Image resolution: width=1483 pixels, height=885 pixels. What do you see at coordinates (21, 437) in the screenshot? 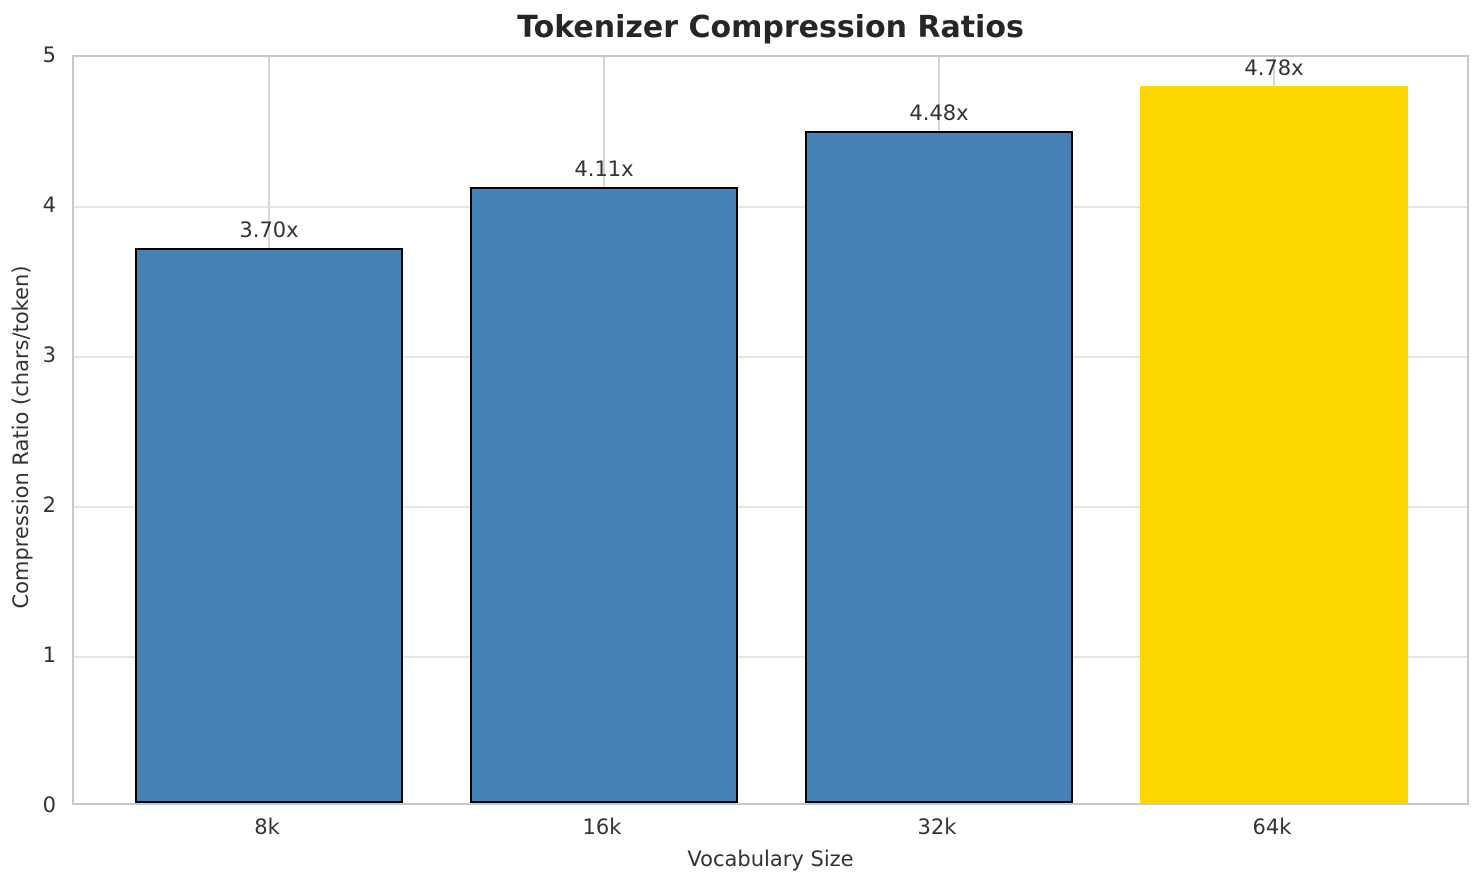
I see `y-axis-label: Compression Ratio (chars/token)` at bounding box center [21, 437].